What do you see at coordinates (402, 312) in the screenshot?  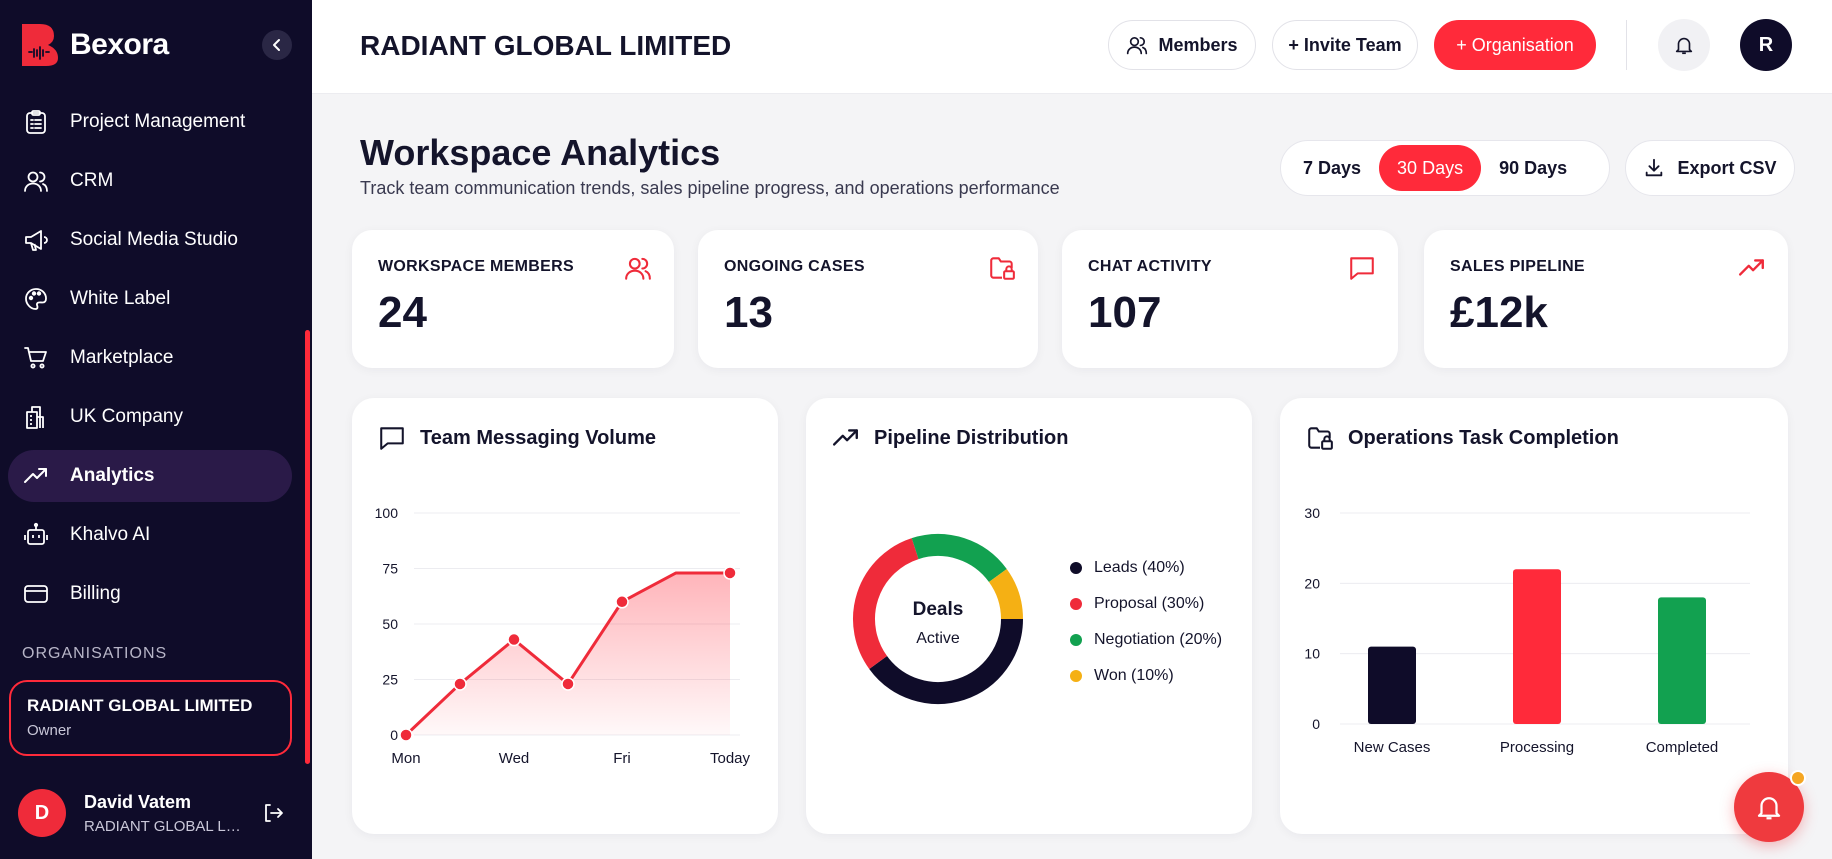 I see `stat-value: 24` at bounding box center [402, 312].